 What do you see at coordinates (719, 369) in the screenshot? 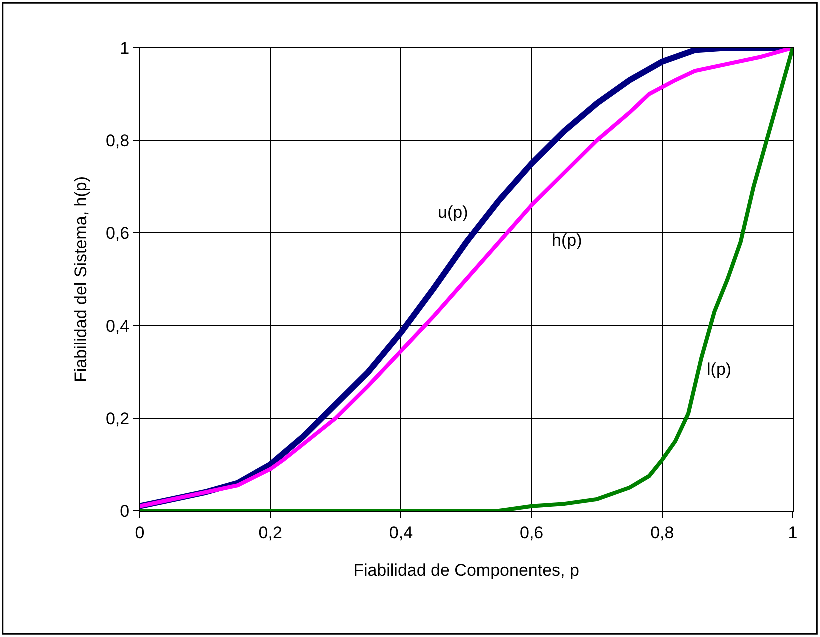
I see `series-label: l(p)` at bounding box center [719, 369].